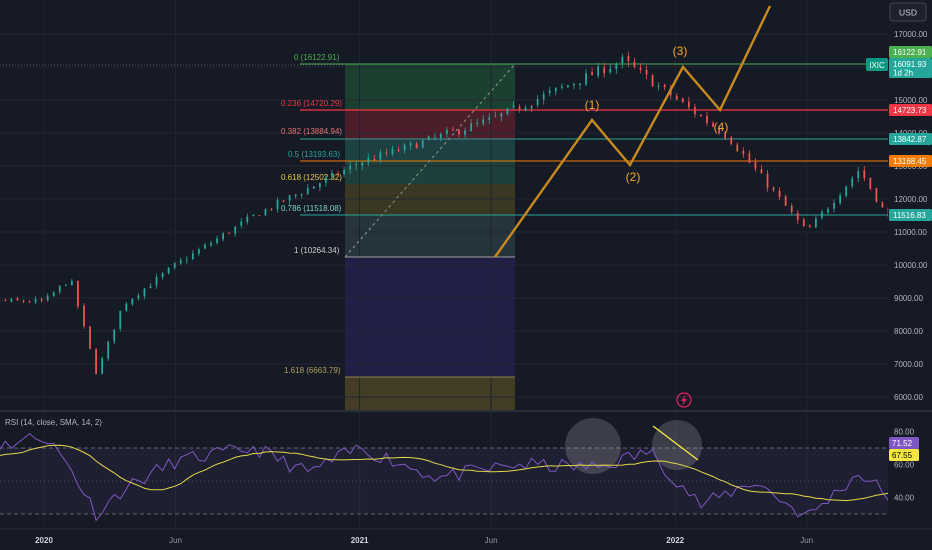  I want to click on price-tick: 15000.00, so click(911, 100).